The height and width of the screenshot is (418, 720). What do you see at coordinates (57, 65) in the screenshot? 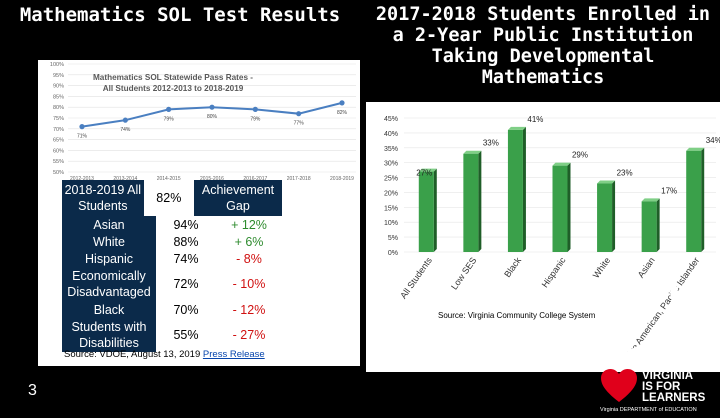
I see `y-tick-label: 100%` at bounding box center [57, 65].